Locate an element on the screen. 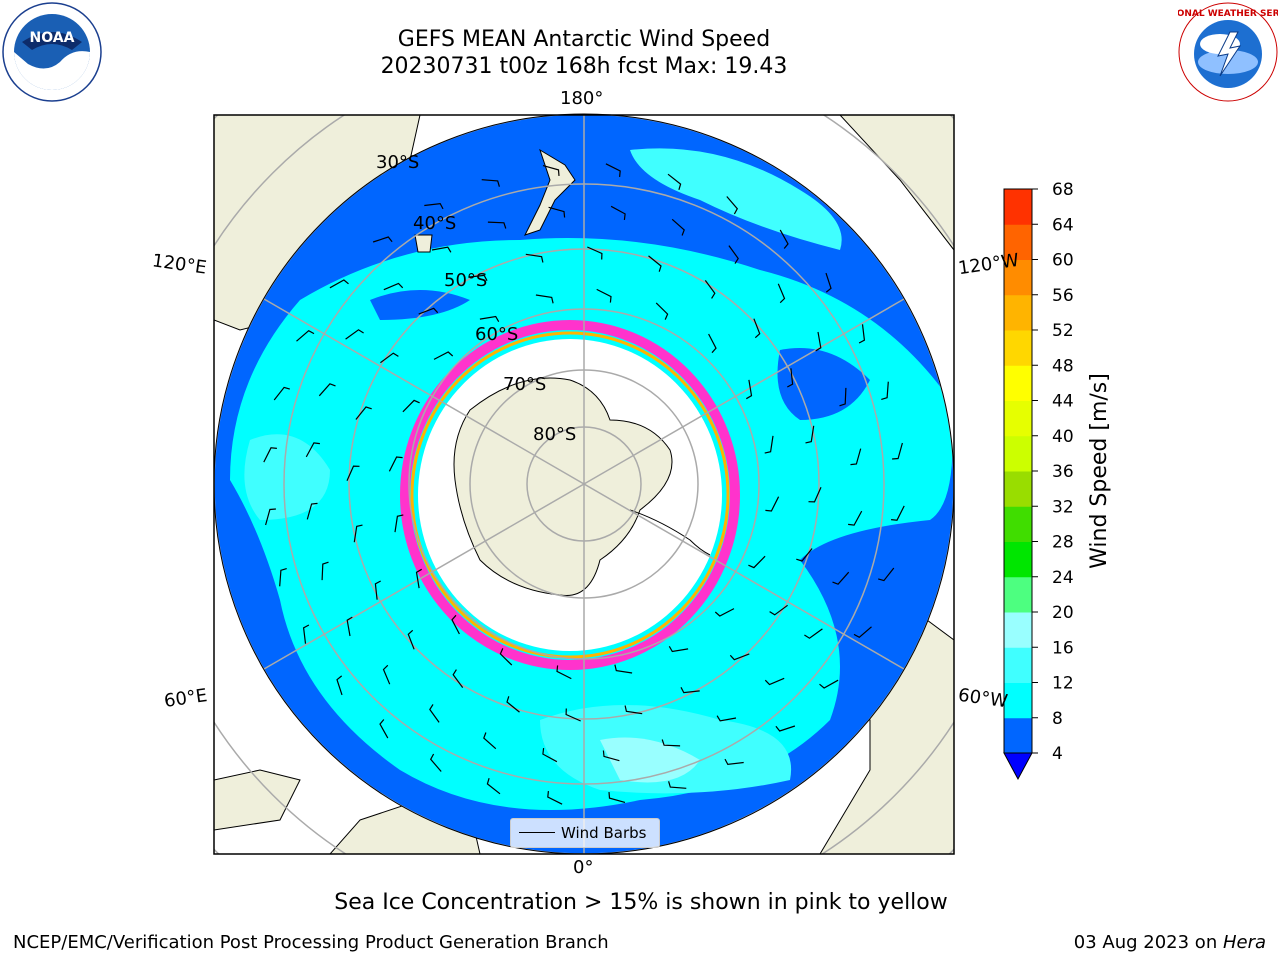 The width and height of the screenshot is (1280, 960). colorbar-tick-label: 68 is located at coordinates (1063, 190).